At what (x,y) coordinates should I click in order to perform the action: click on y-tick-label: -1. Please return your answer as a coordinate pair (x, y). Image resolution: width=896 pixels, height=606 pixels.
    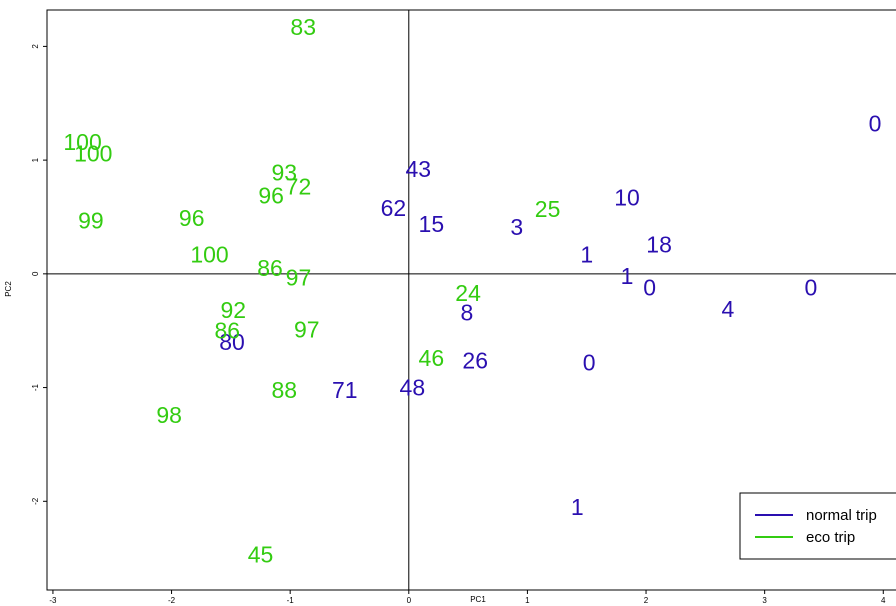
    Looking at the image, I should click on (35, 387).